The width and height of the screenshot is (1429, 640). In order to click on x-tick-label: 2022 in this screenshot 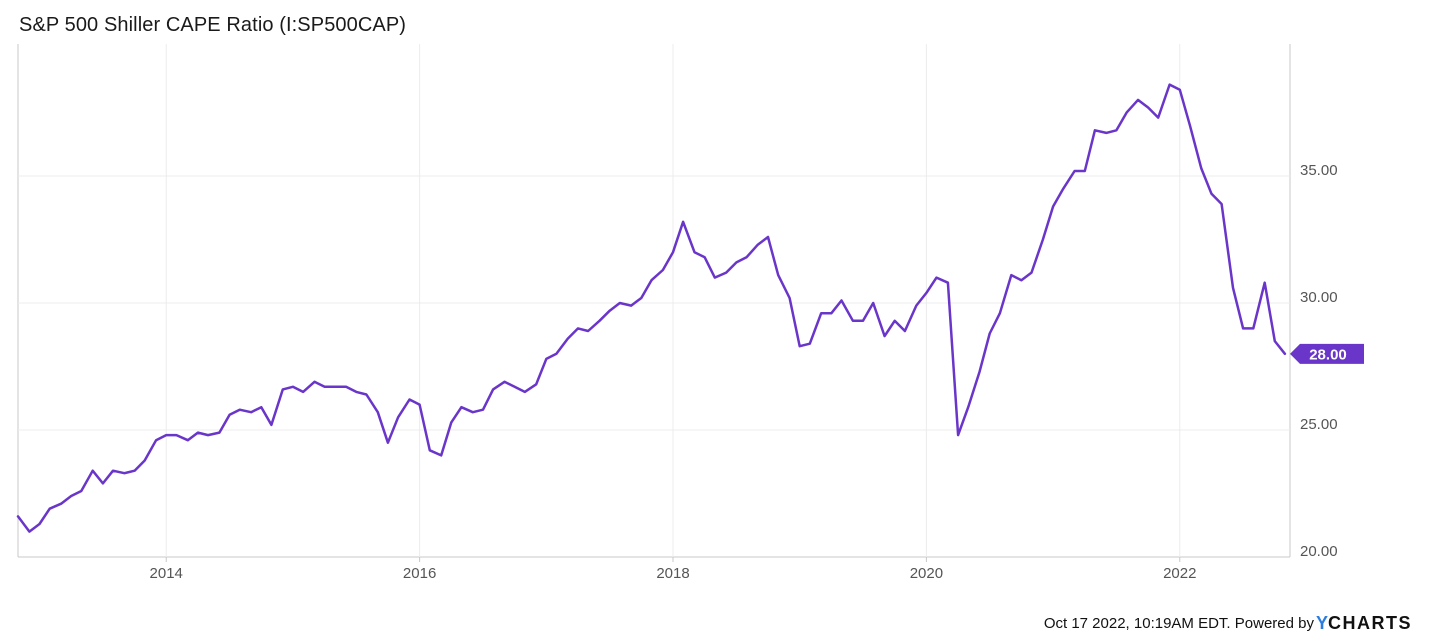, I will do `click(1179, 573)`.